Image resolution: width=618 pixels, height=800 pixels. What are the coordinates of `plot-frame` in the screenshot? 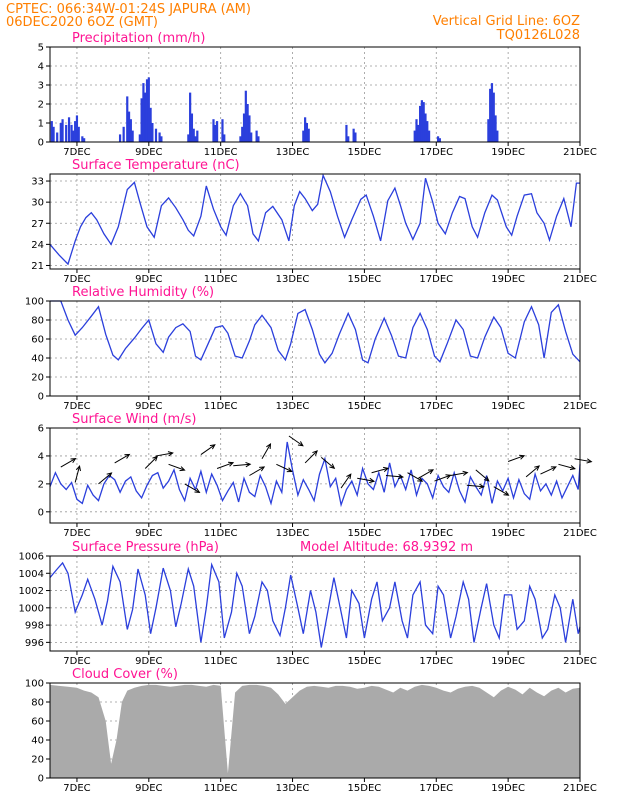 It's located at (315, 221).